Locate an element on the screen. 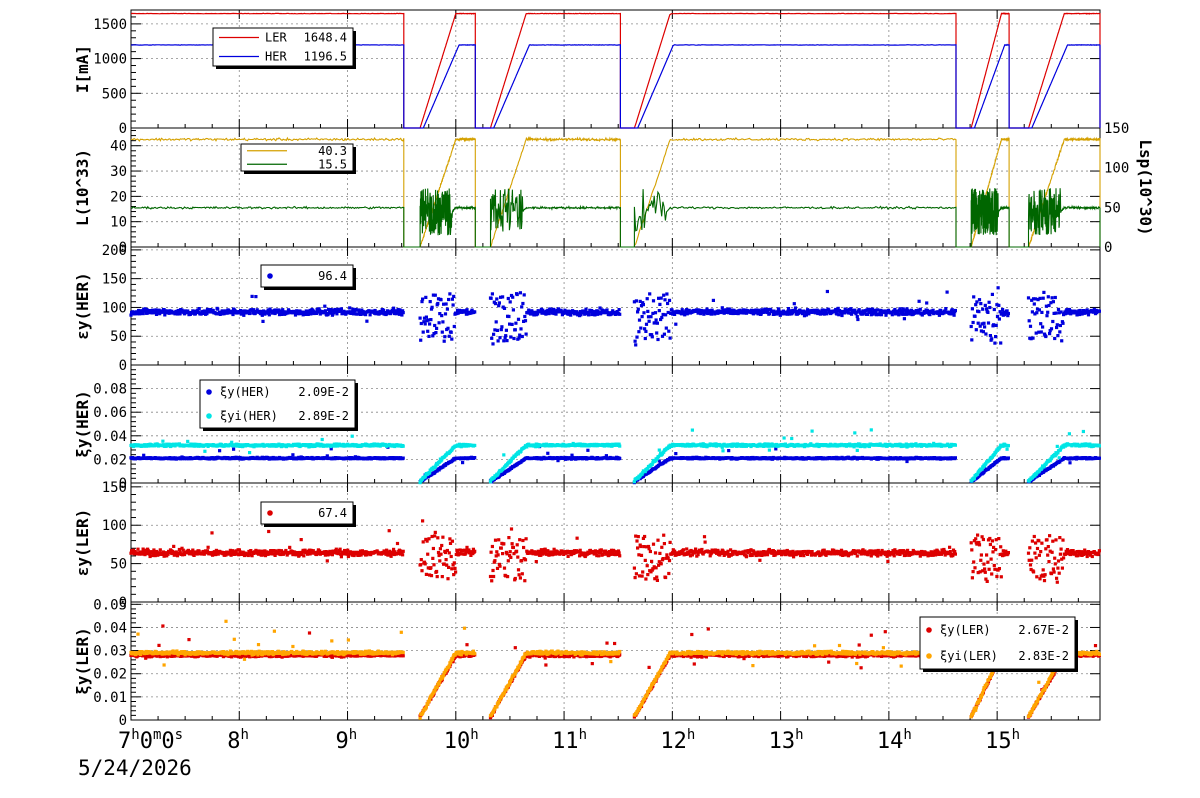 The width and height of the screenshot is (1200, 798). y-tick-label: 40 is located at coordinates (118, 147).